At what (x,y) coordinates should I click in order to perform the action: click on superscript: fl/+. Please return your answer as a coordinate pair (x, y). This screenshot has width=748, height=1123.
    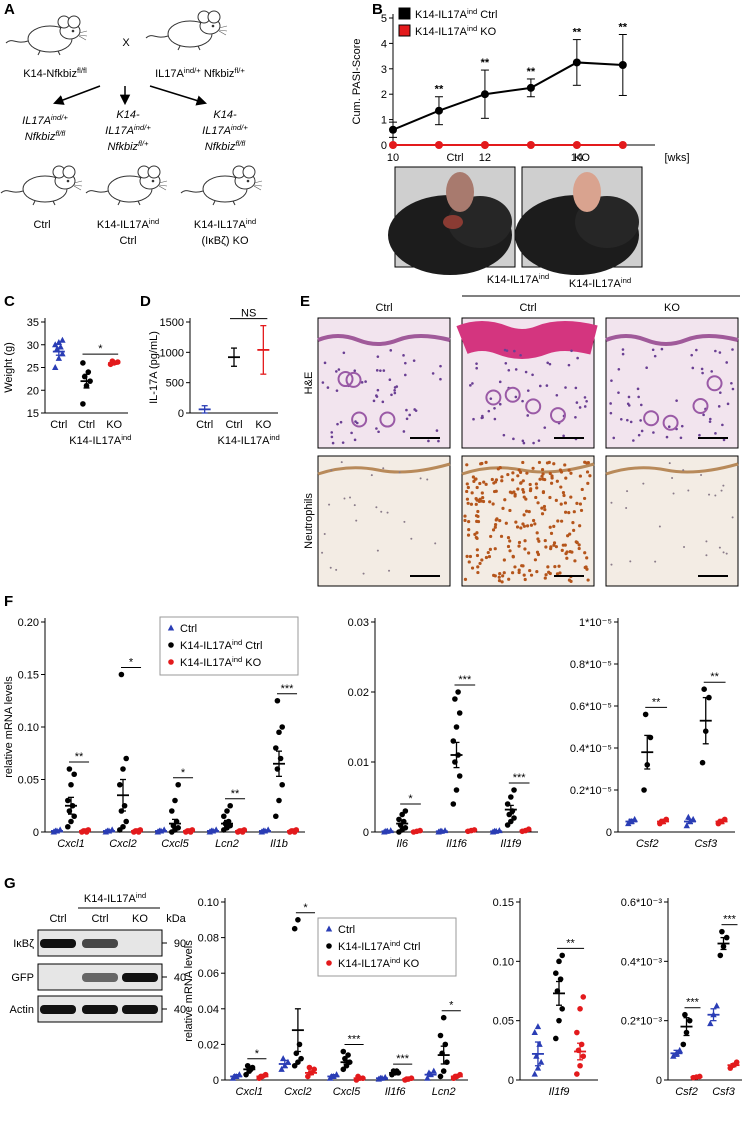
    Looking at the image, I should click on (143, 143).